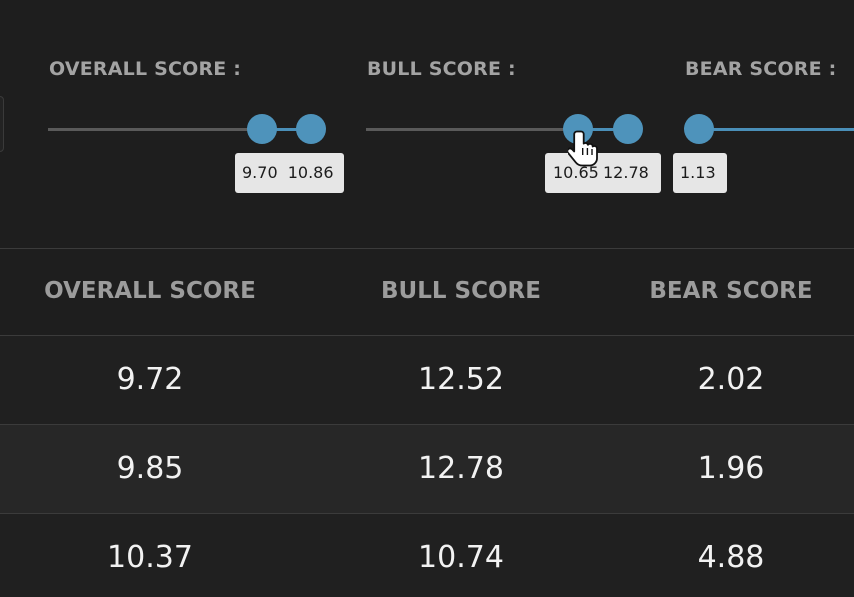  What do you see at coordinates (2, 124) in the screenshot?
I see `collapsed-panel-edge` at bounding box center [2, 124].